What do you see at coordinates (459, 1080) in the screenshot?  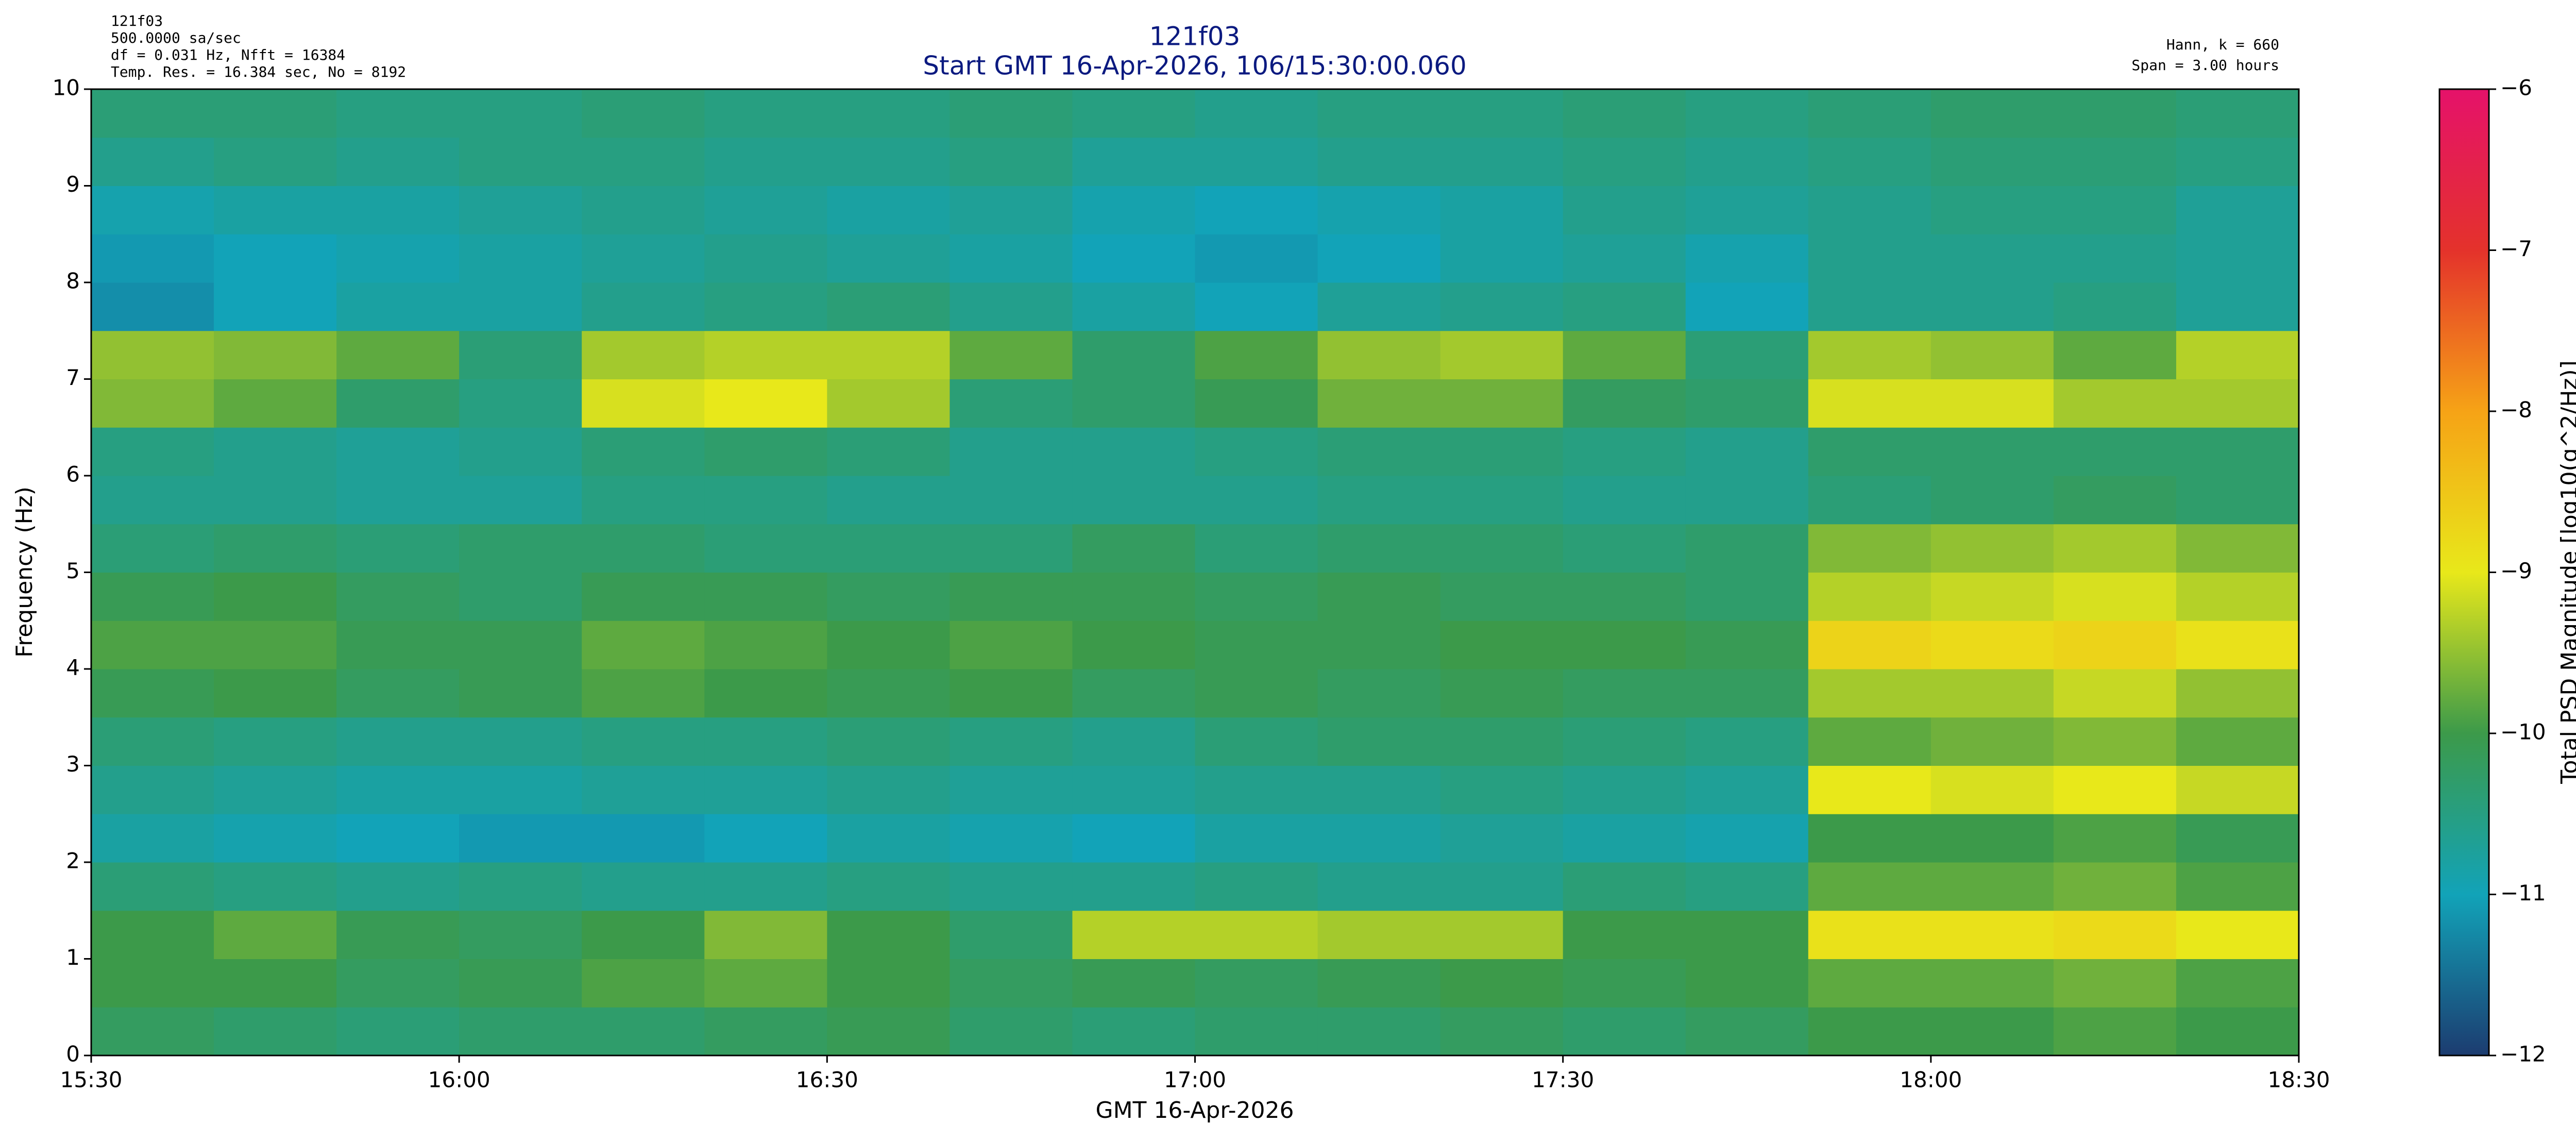 I see `x-tick-label: 16:00` at bounding box center [459, 1080].